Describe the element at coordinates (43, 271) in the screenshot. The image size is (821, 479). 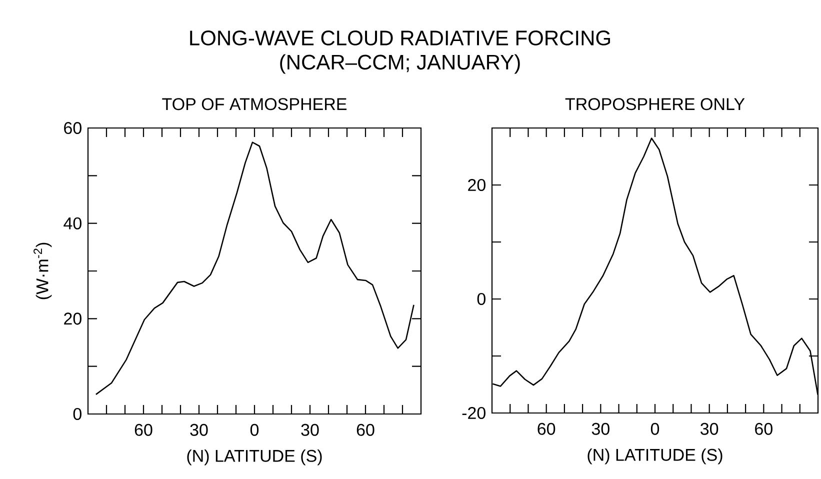
I see `y-axis-title: (W·m$^{-2}$)` at that location.